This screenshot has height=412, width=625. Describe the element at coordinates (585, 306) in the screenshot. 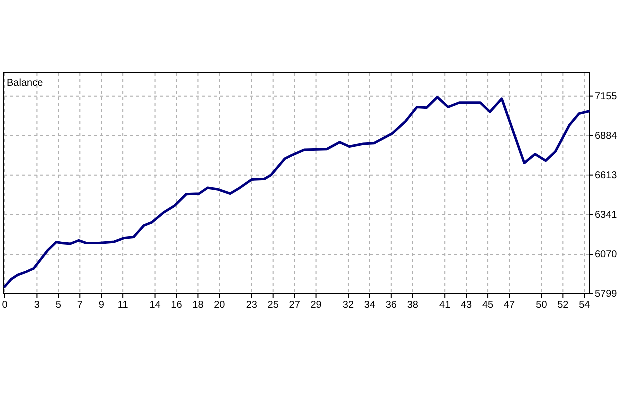

I see `x-tick-label: 54` at that location.